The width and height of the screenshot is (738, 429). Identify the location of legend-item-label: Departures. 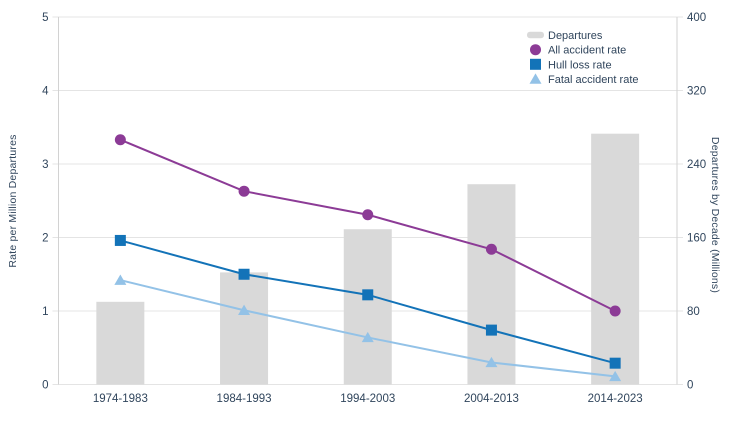
(575, 36).